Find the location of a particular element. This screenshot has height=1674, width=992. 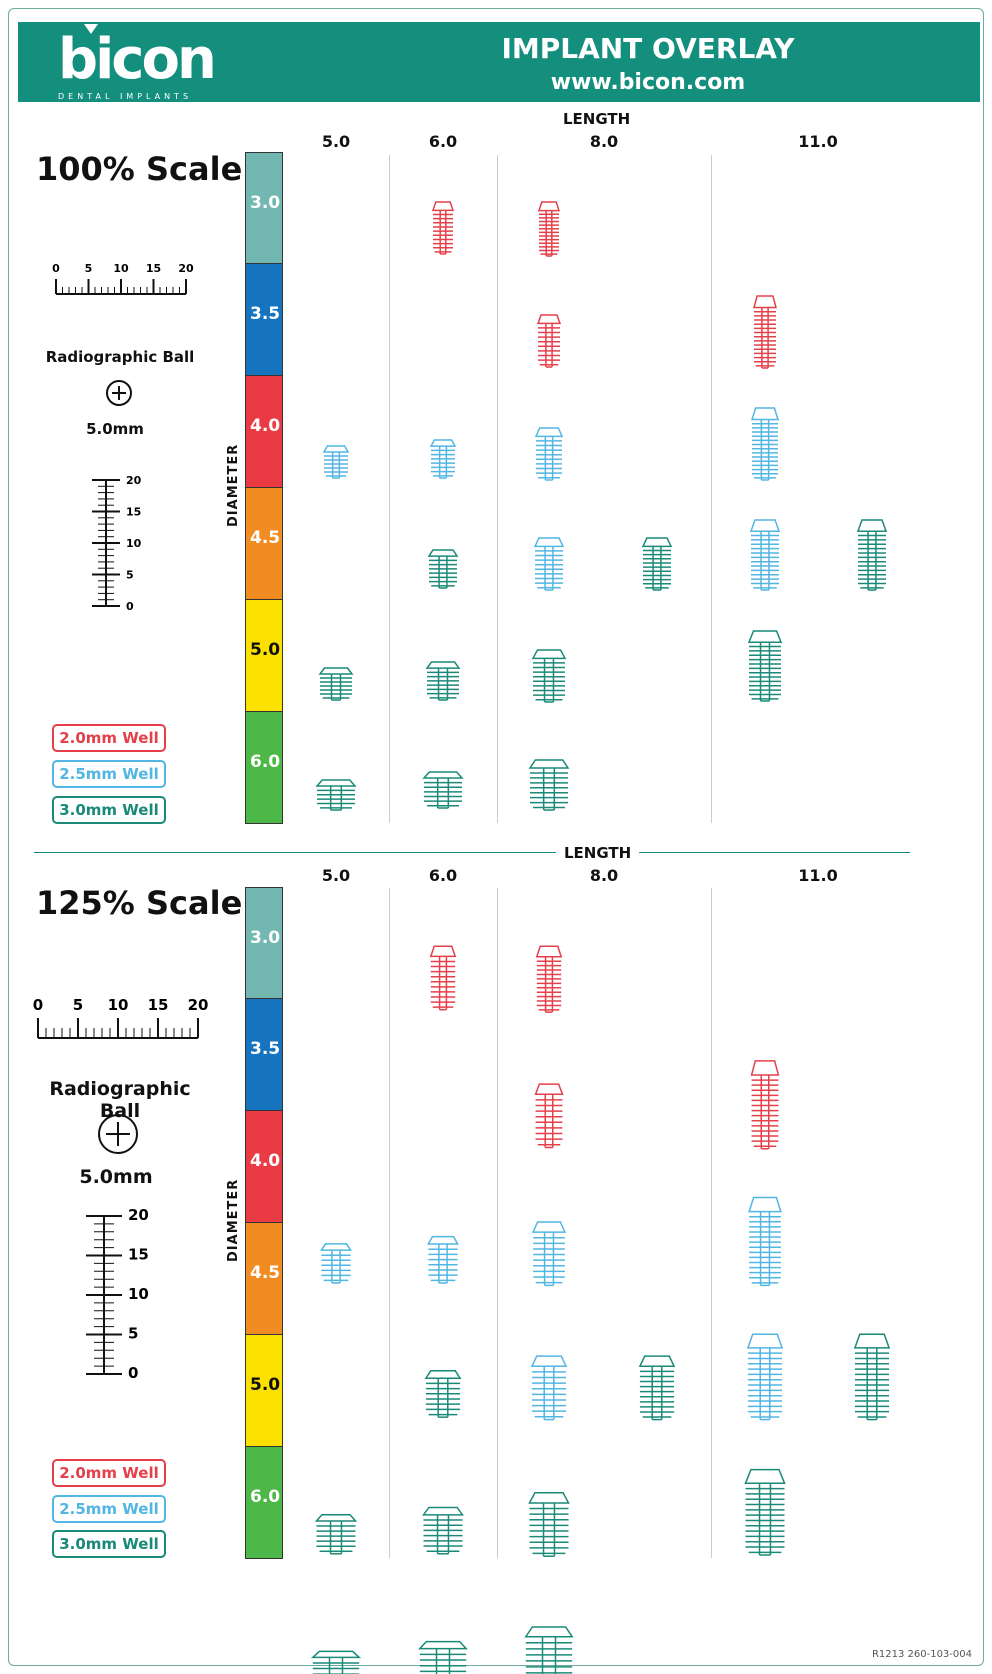

well-legend-2-5mm: 2.5mm Well is located at coordinates (109, 1509).